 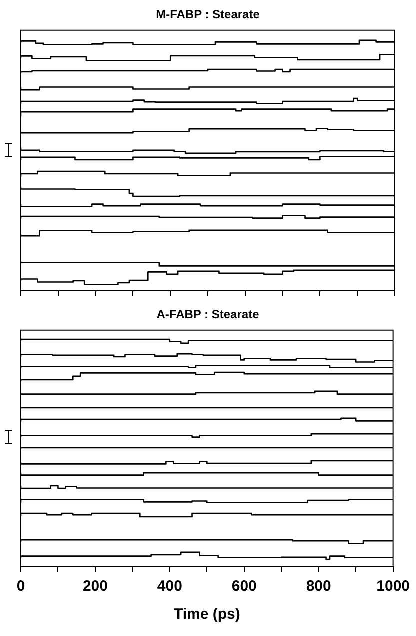 I want to click on chart-title: A-FABP : Stearate, so click(x=208, y=315).